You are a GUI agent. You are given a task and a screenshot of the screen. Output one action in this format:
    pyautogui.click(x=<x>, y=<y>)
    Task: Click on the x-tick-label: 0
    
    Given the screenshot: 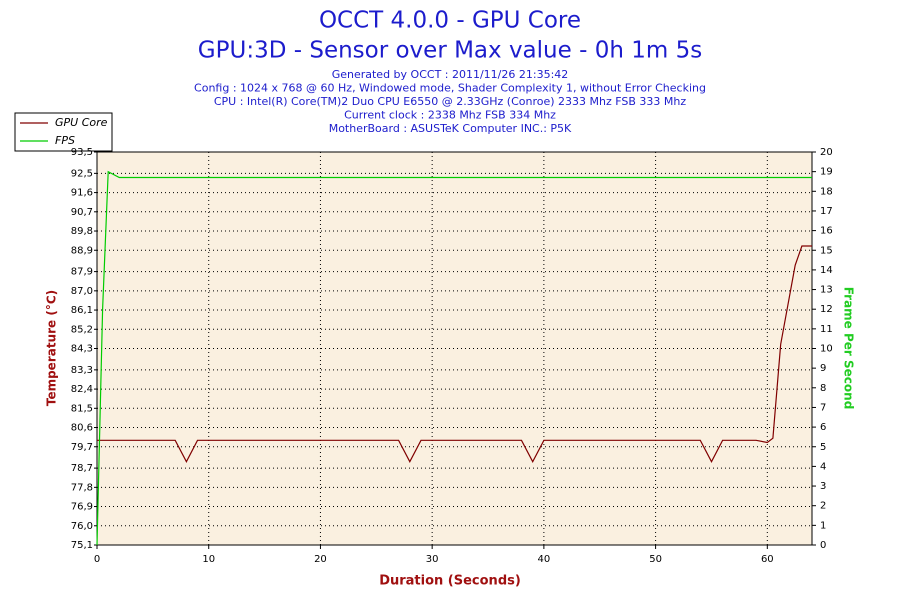 What is the action you would take?
    pyautogui.click(x=97, y=559)
    